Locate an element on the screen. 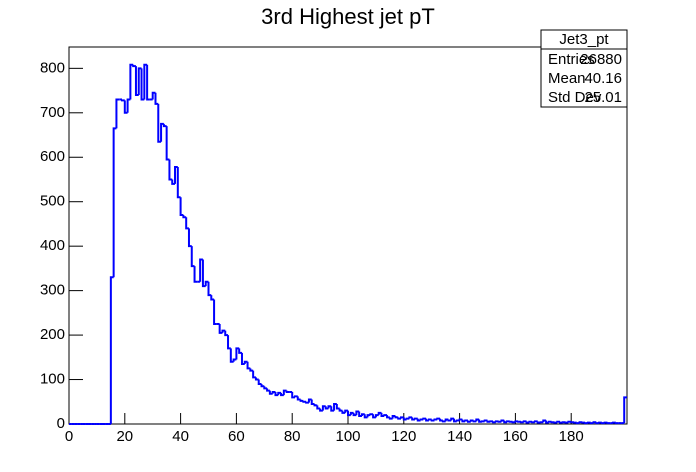 This screenshot has width=696, height=472. x-tick-label: 60 is located at coordinates (236, 436).